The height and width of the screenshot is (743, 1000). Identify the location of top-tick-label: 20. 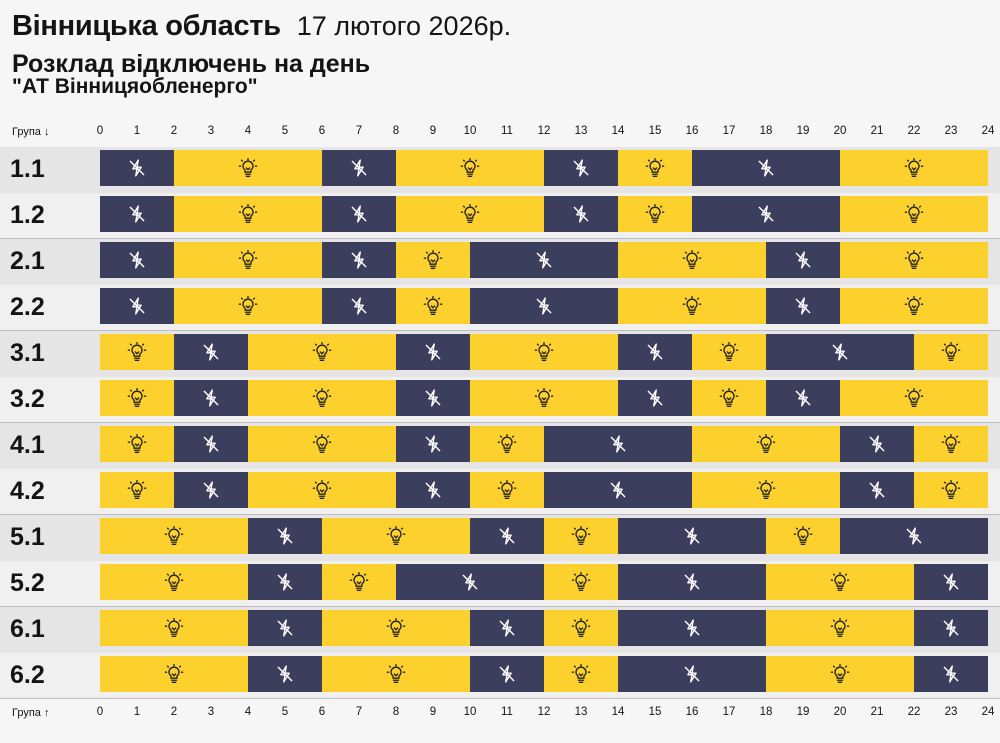
(840, 131).